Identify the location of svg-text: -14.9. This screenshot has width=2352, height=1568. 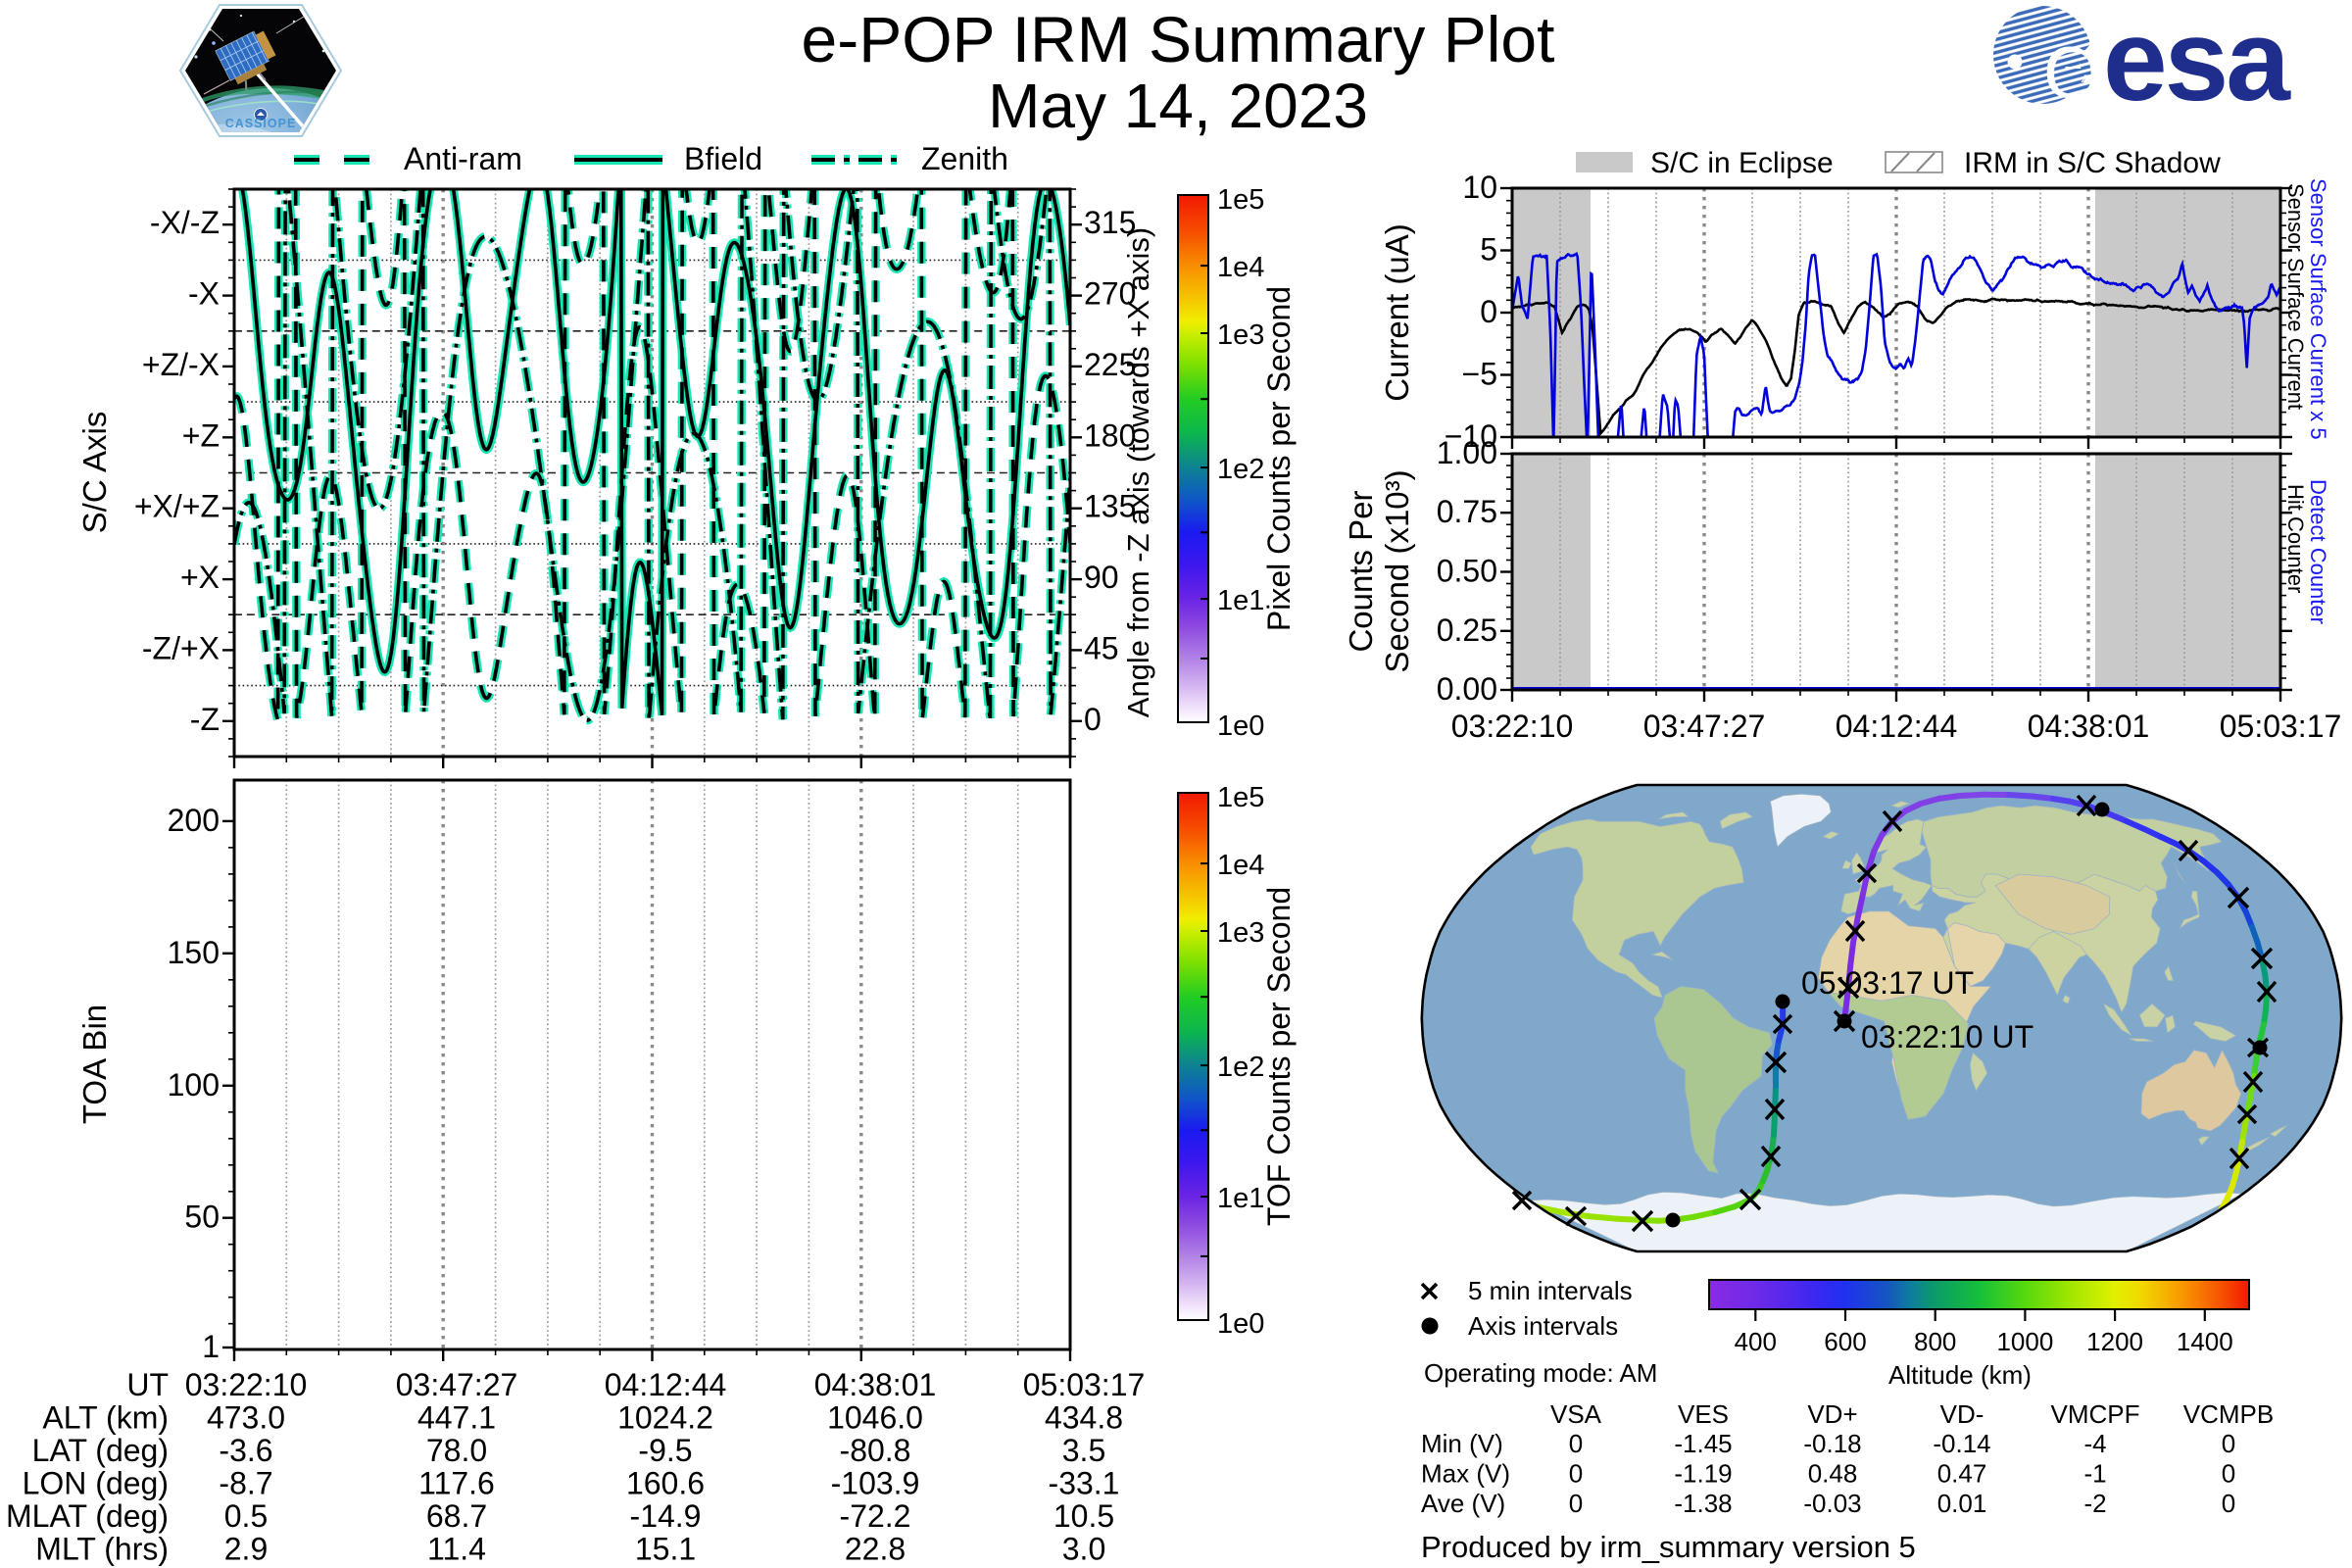
(666, 1516).